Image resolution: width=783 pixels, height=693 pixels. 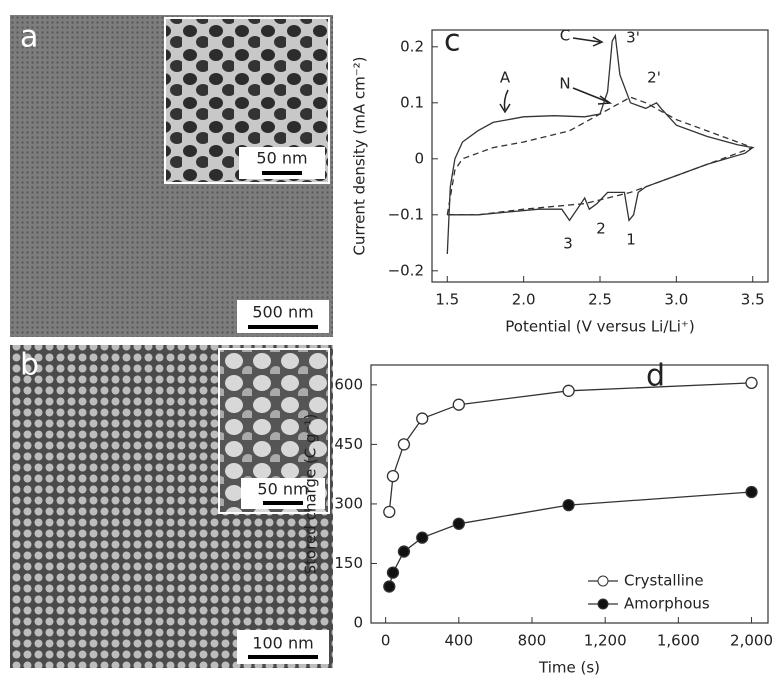 I want to click on legend-label: Crystalline, so click(x=664, y=581).